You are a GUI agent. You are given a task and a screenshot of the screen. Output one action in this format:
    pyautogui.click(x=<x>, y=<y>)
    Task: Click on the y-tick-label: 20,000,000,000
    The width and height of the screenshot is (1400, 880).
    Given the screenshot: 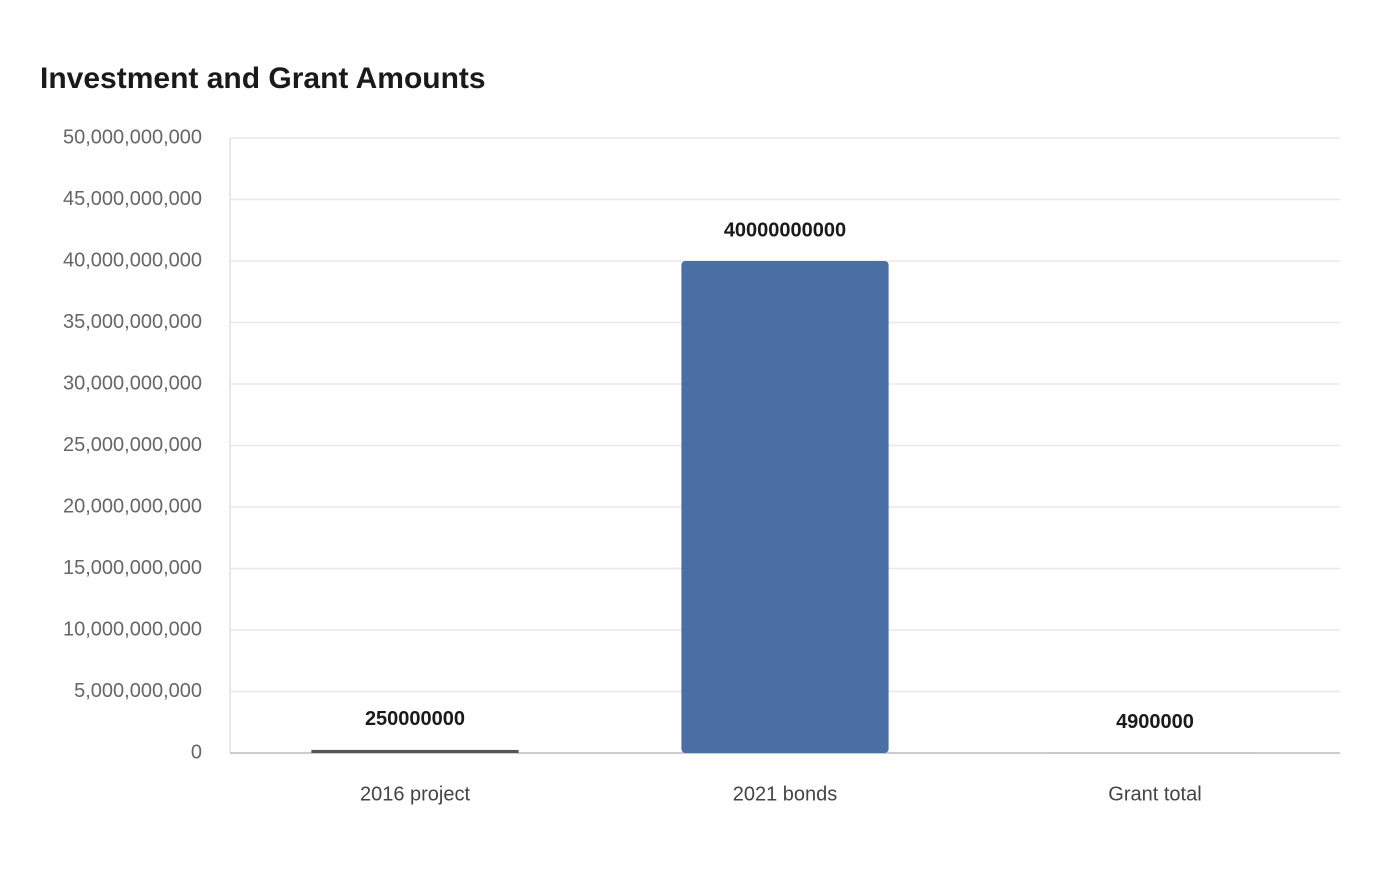 What is the action you would take?
    pyautogui.click(x=132, y=506)
    